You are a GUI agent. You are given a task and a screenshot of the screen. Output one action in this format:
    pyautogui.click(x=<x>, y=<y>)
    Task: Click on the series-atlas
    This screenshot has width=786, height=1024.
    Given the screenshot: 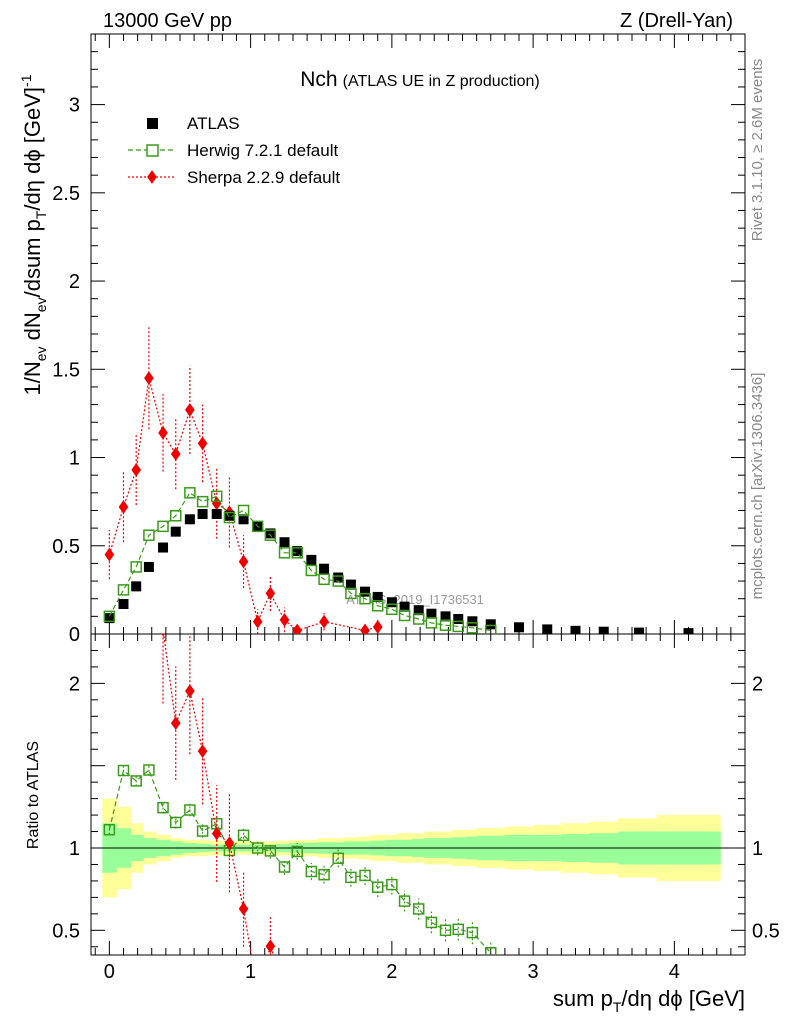 What is the action you would take?
    pyautogui.click(x=399, y=571)
    